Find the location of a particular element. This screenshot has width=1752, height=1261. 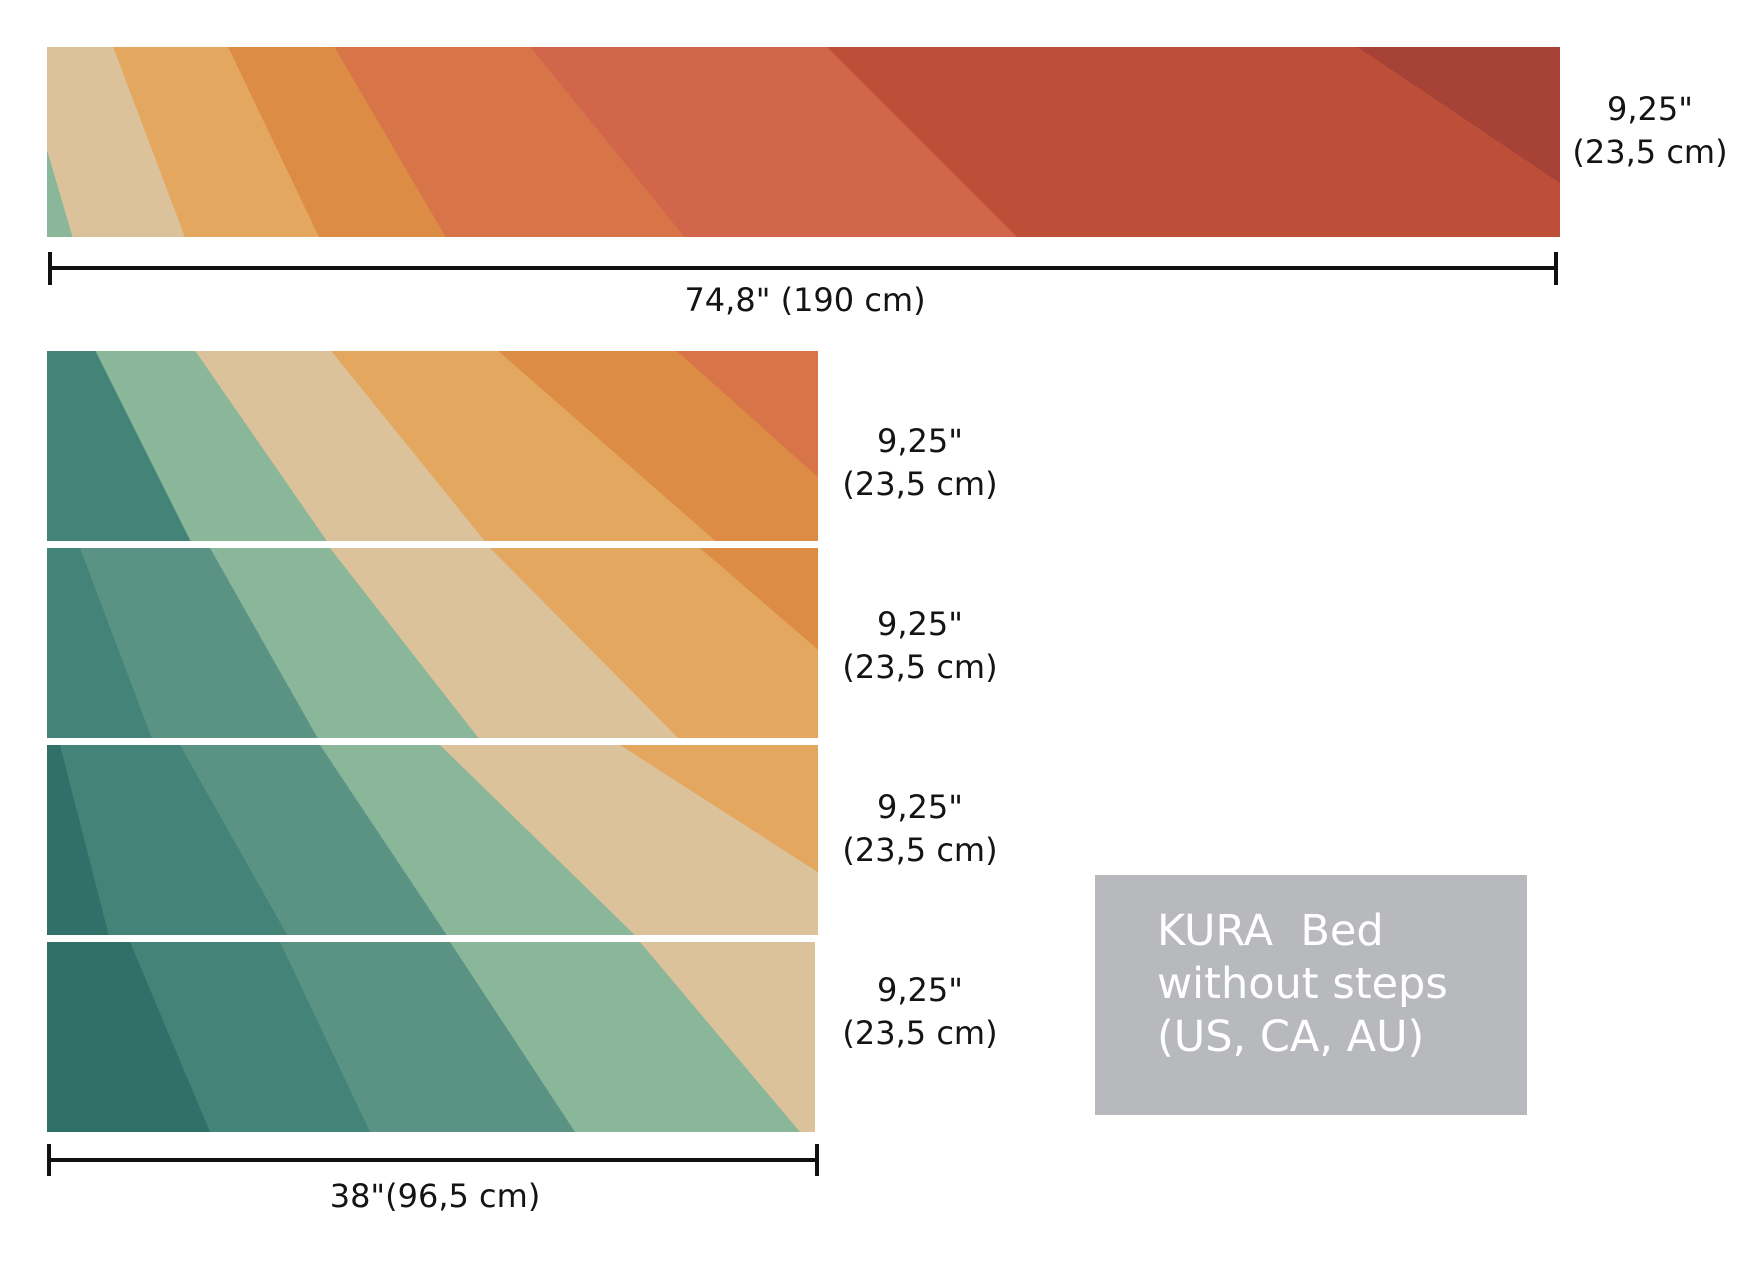

step-panel-3-height-label: 9,25" (23,5 cm) is located at coordinates (920, 829).